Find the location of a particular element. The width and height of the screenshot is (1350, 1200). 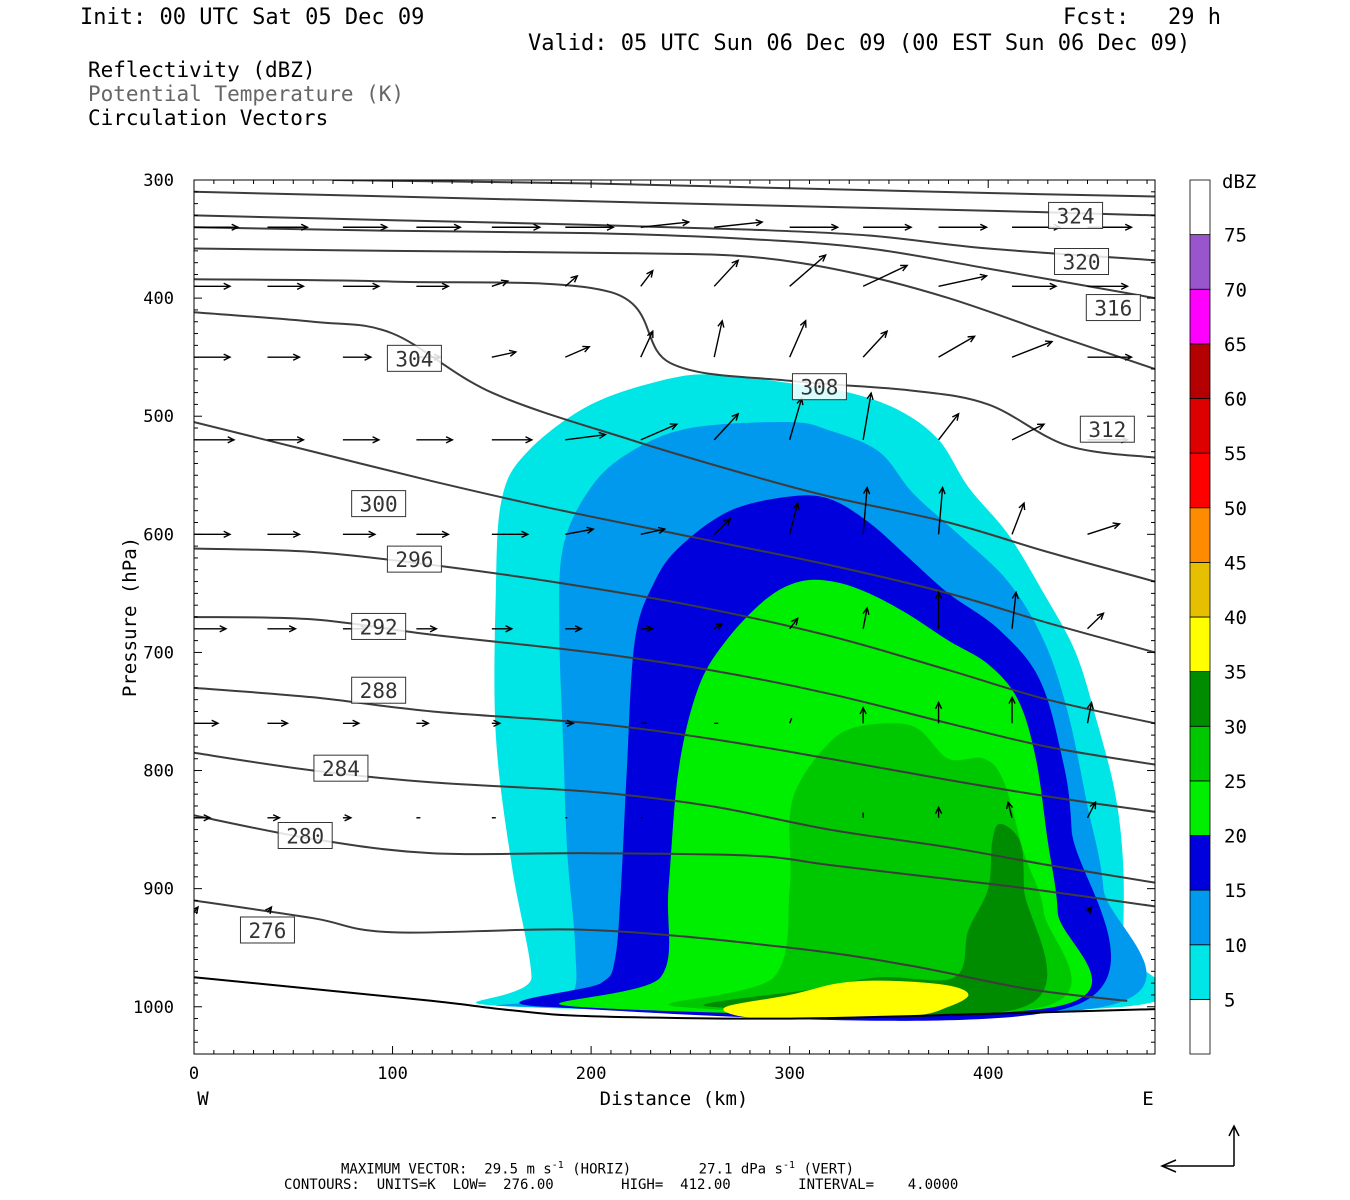

colorbar-level-label: 20 is located at coordinates (1235, 837).